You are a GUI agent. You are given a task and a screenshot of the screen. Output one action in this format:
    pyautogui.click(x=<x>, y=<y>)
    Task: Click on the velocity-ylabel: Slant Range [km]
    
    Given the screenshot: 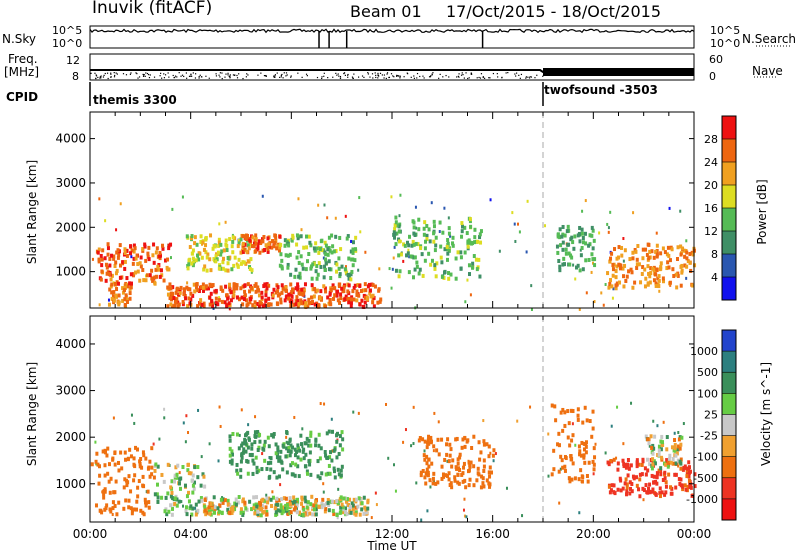 What is the action you would take?
    pyautogui.click(x=32, y=414)
    